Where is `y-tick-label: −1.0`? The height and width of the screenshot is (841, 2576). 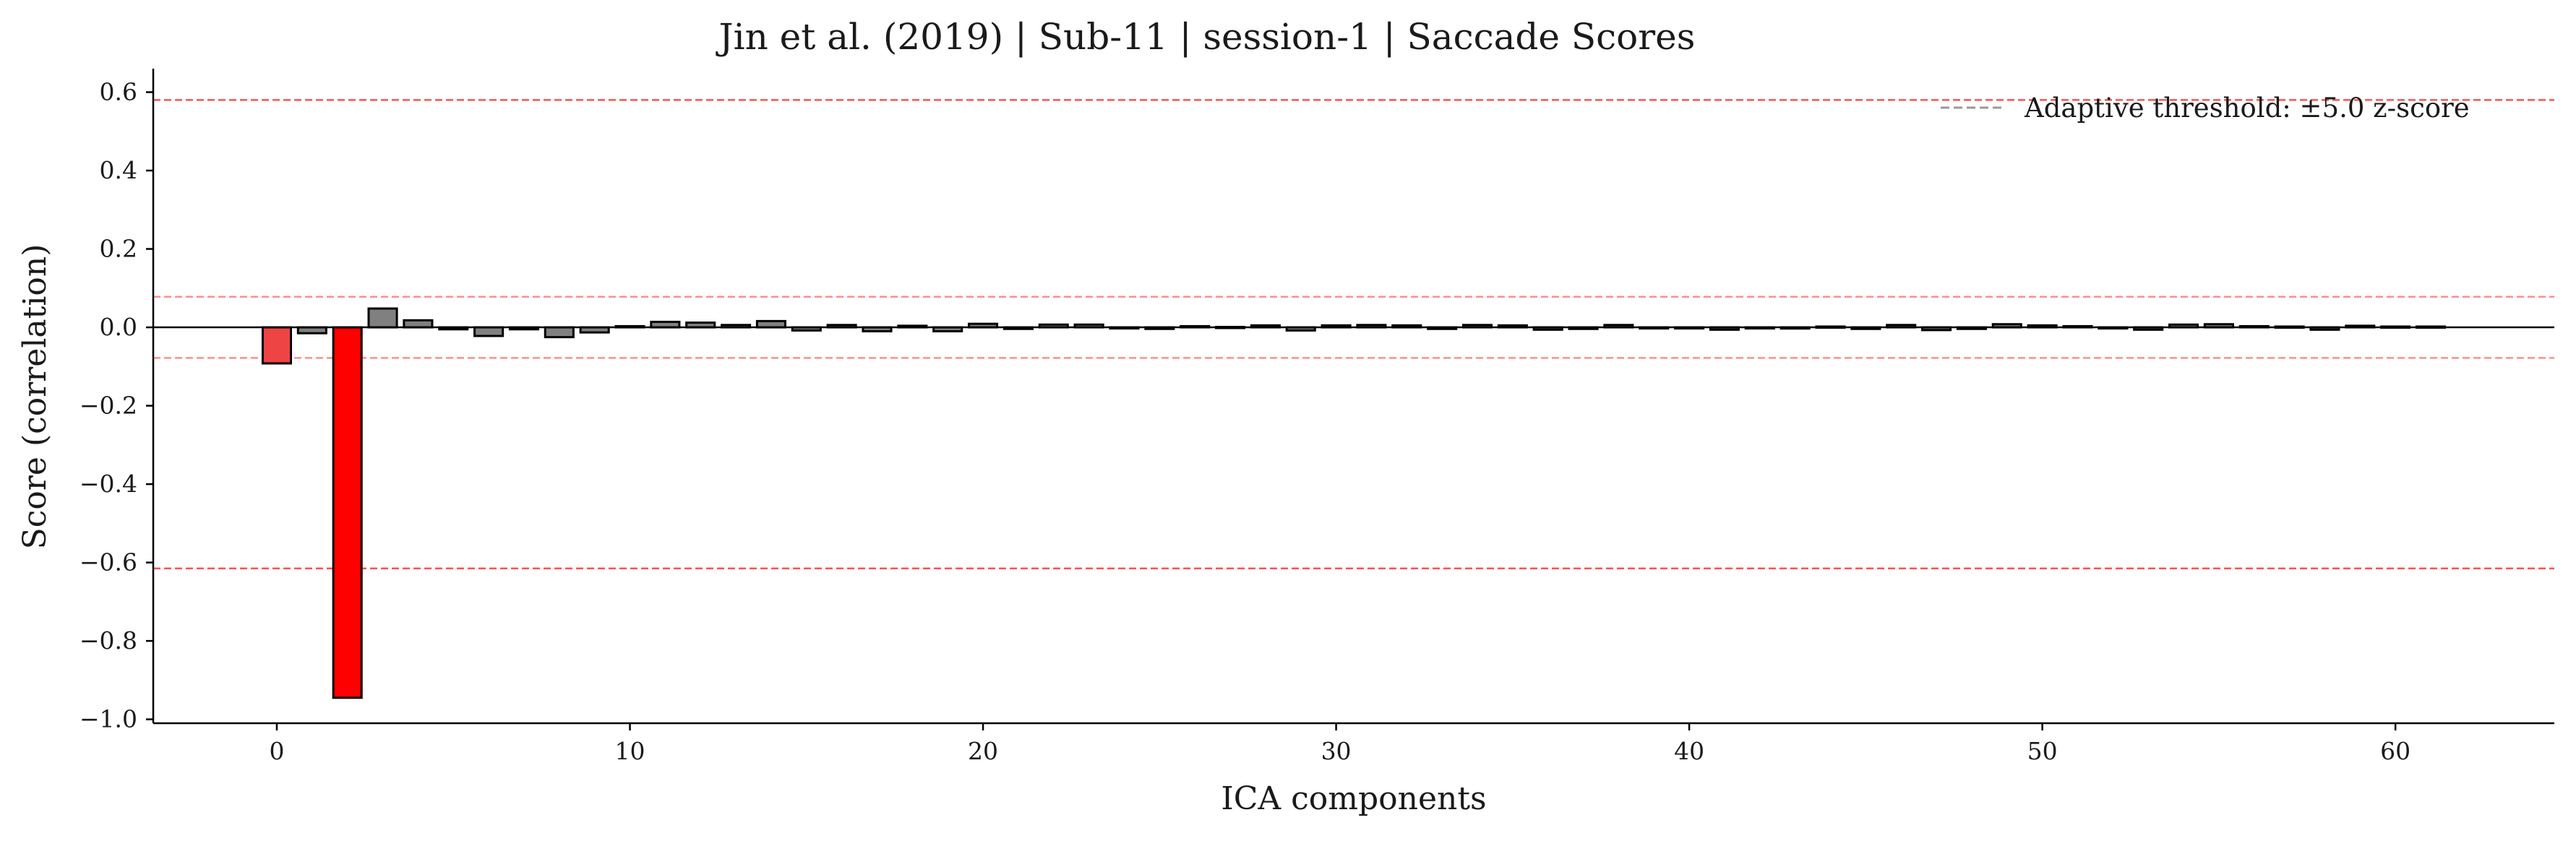
y-tick-label: −1.0 is located at coordinates (109, 719).